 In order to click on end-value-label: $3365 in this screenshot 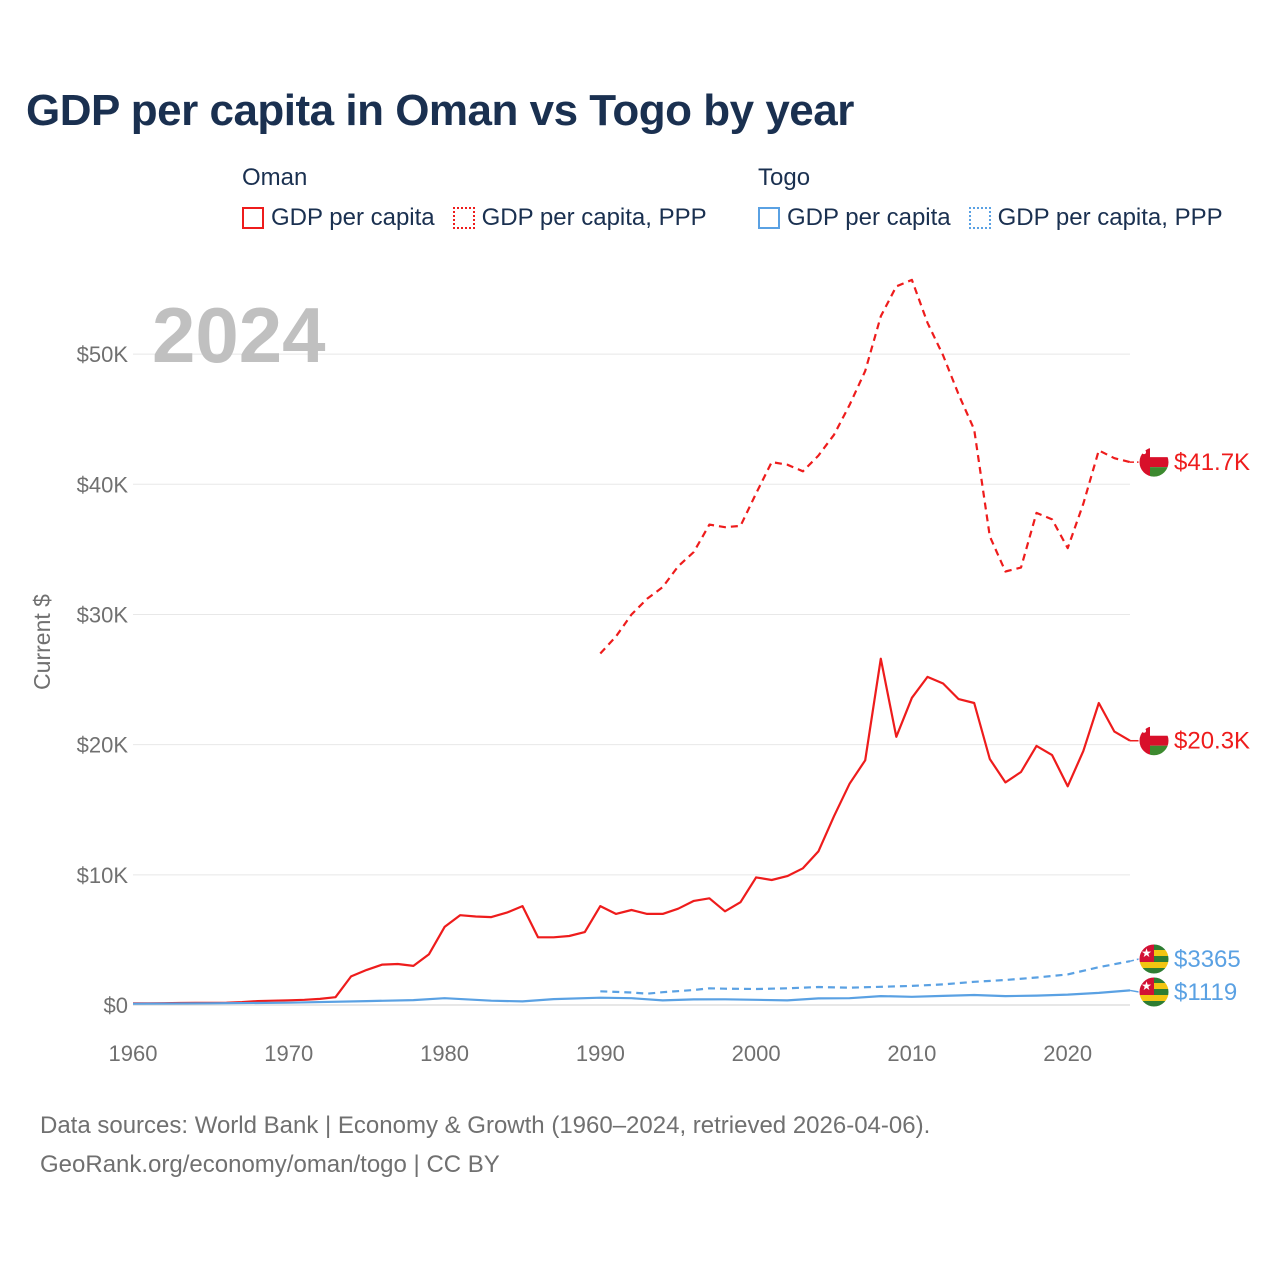, I will do `click(1207, 959)`.